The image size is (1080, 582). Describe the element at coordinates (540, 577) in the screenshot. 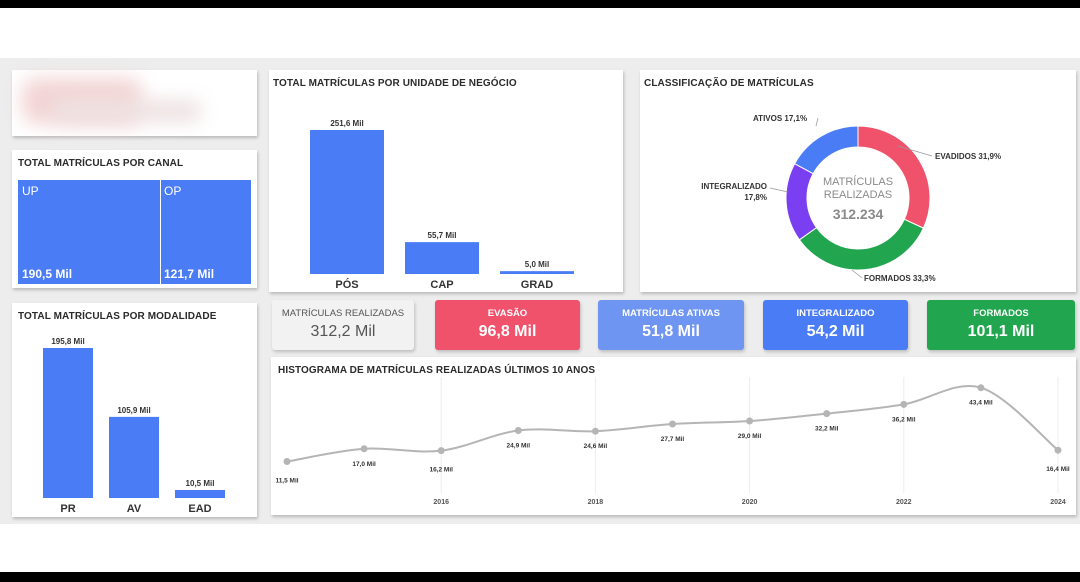

I see `bottom-black-bar` at that location.